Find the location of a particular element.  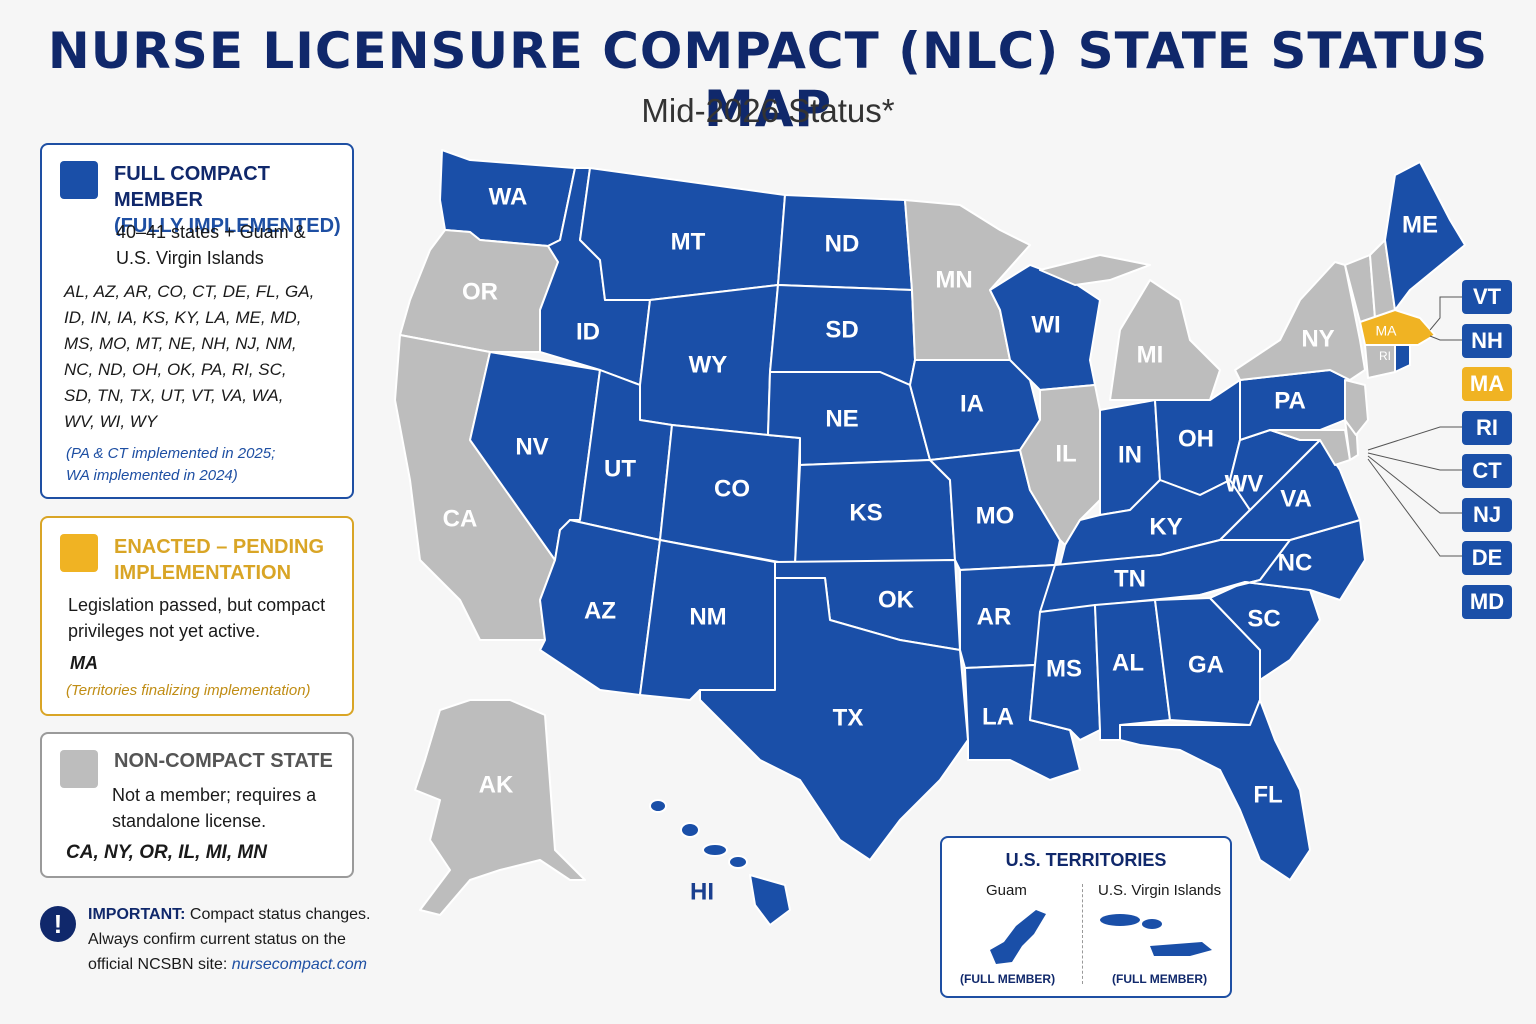

label-NY: NY is located at coordinates (1317, 338).